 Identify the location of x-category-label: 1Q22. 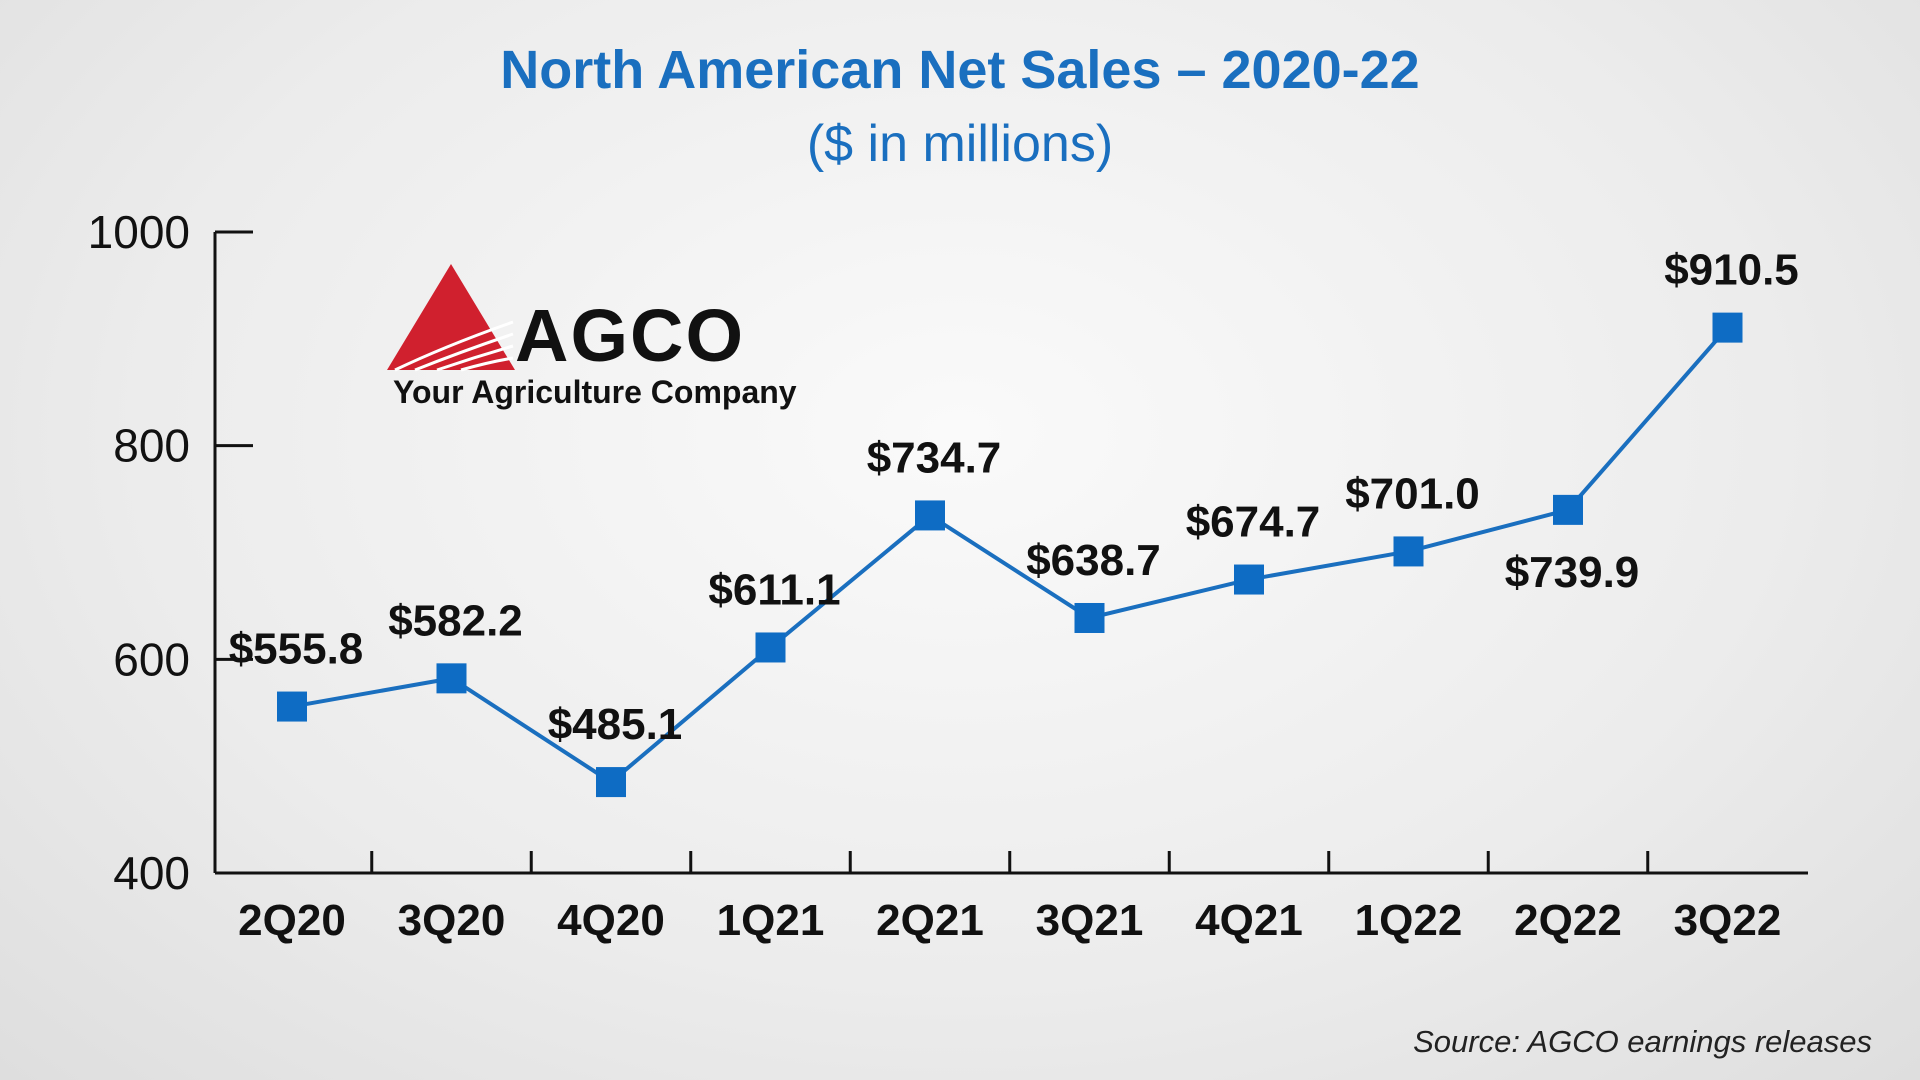
(1409, 920).